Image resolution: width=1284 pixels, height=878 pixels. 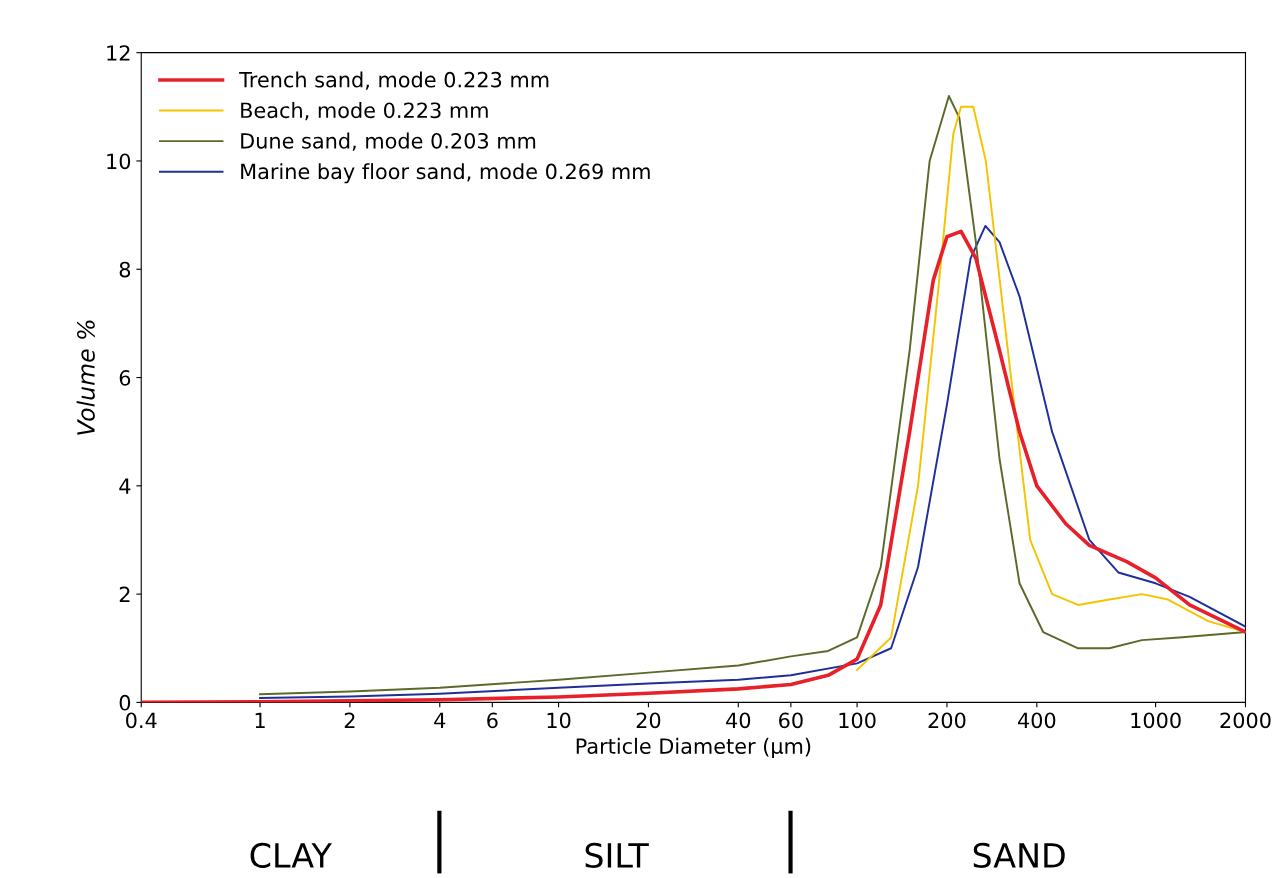 What do you see at coordinates (125, 486) in the screenshot?
I see `y-tick-label: 4` at bounding box center [125, 486].